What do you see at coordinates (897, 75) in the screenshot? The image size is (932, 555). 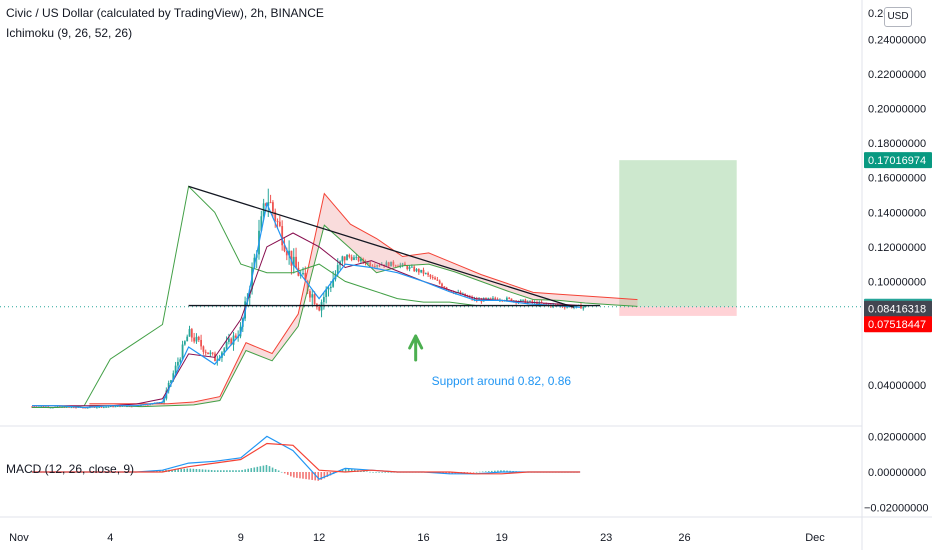 I see `y-tick-label: 0.22000000` at bounding box center [897, 75].